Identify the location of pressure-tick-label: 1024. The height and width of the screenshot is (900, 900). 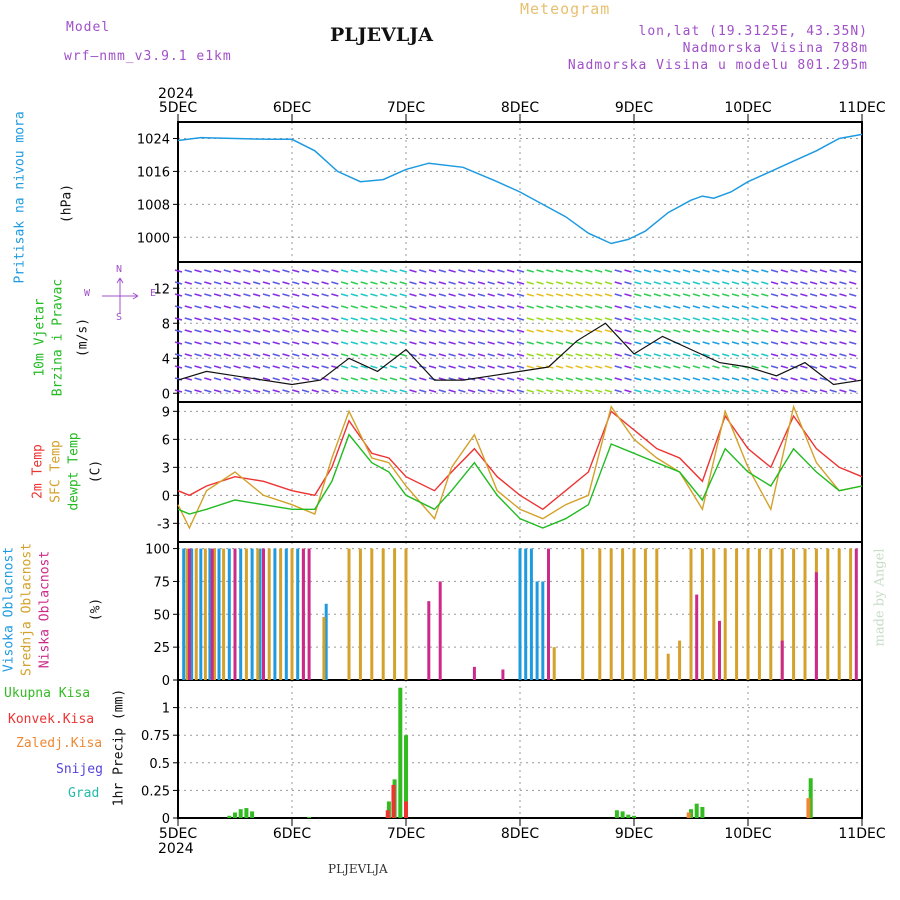
(153, 139).